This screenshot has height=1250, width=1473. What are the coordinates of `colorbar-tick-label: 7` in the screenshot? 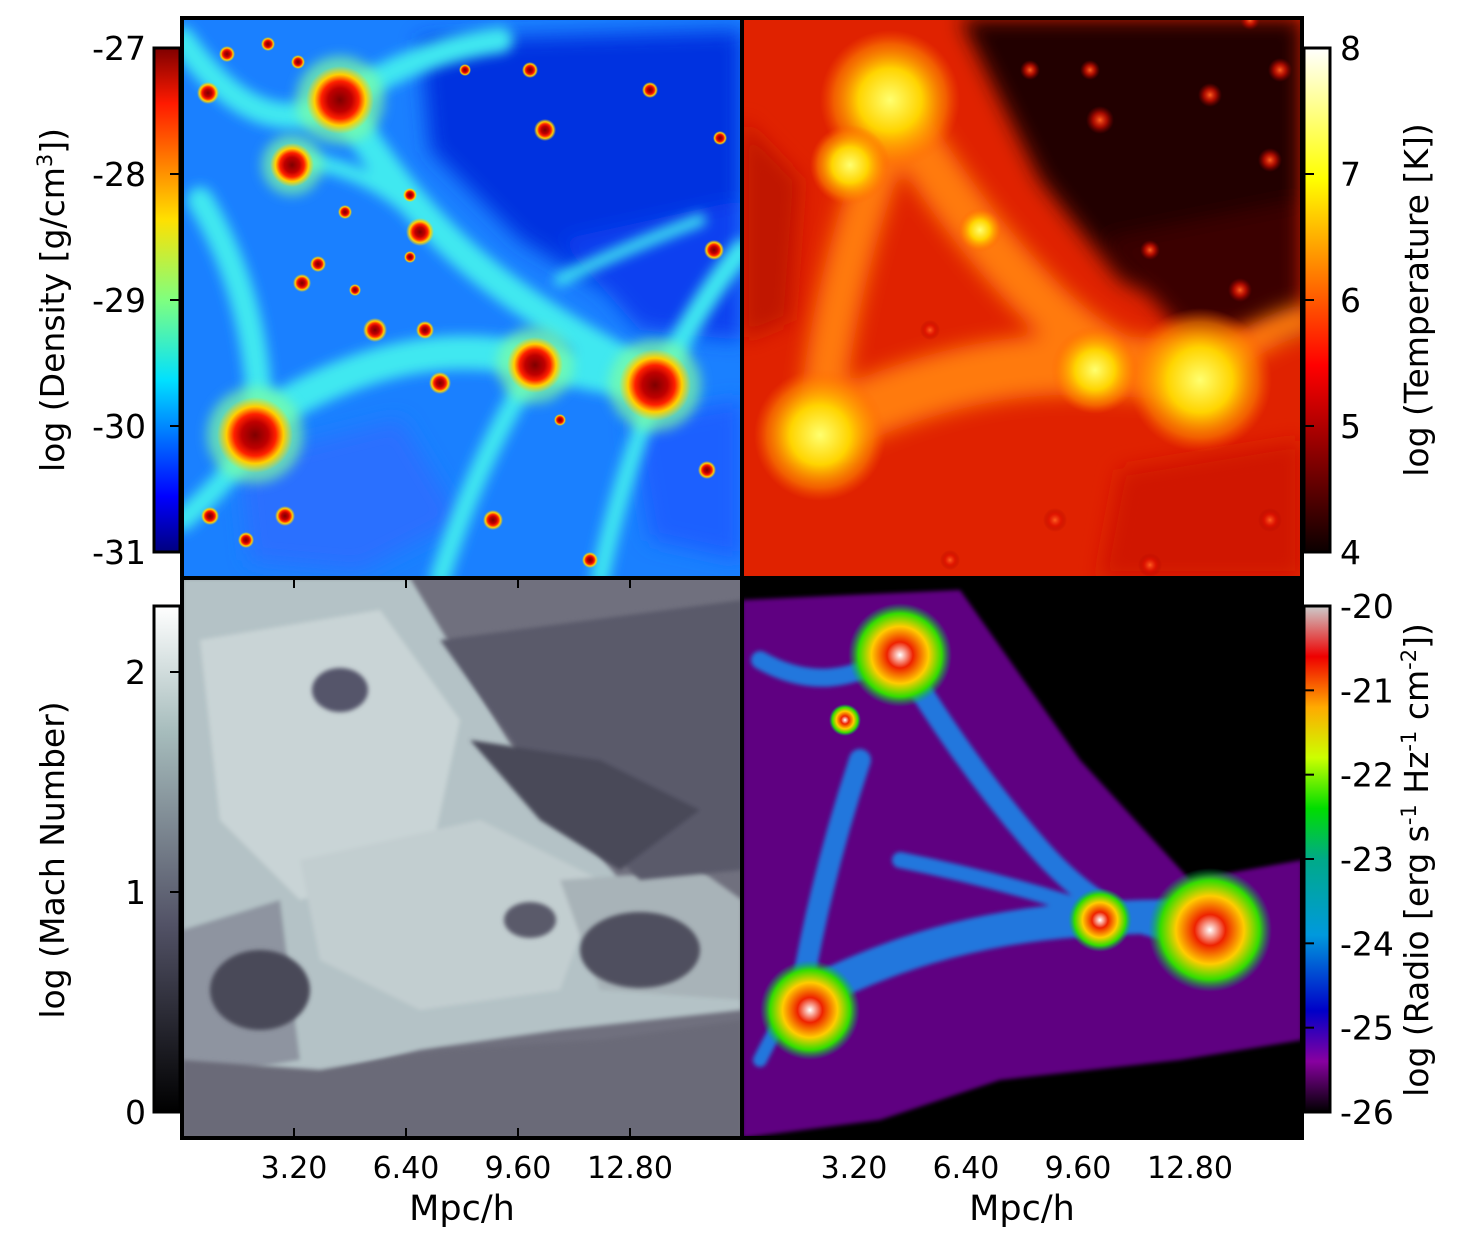 It's located at (1350, 174).